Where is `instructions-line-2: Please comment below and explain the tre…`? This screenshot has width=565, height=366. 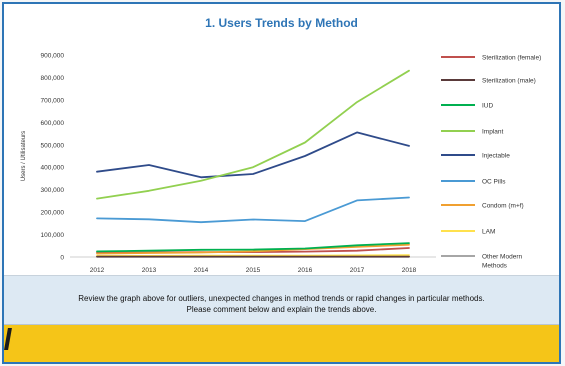
instructions-line-2: Please comment below and explain the tre… is located at coordinates (281, 309).